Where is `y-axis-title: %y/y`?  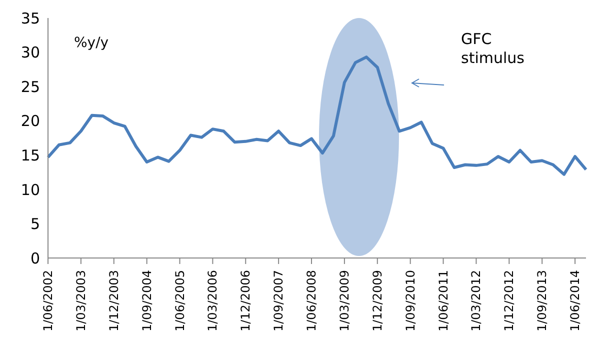 y-axis-title: %y/y is located at coordinates (91, 43).